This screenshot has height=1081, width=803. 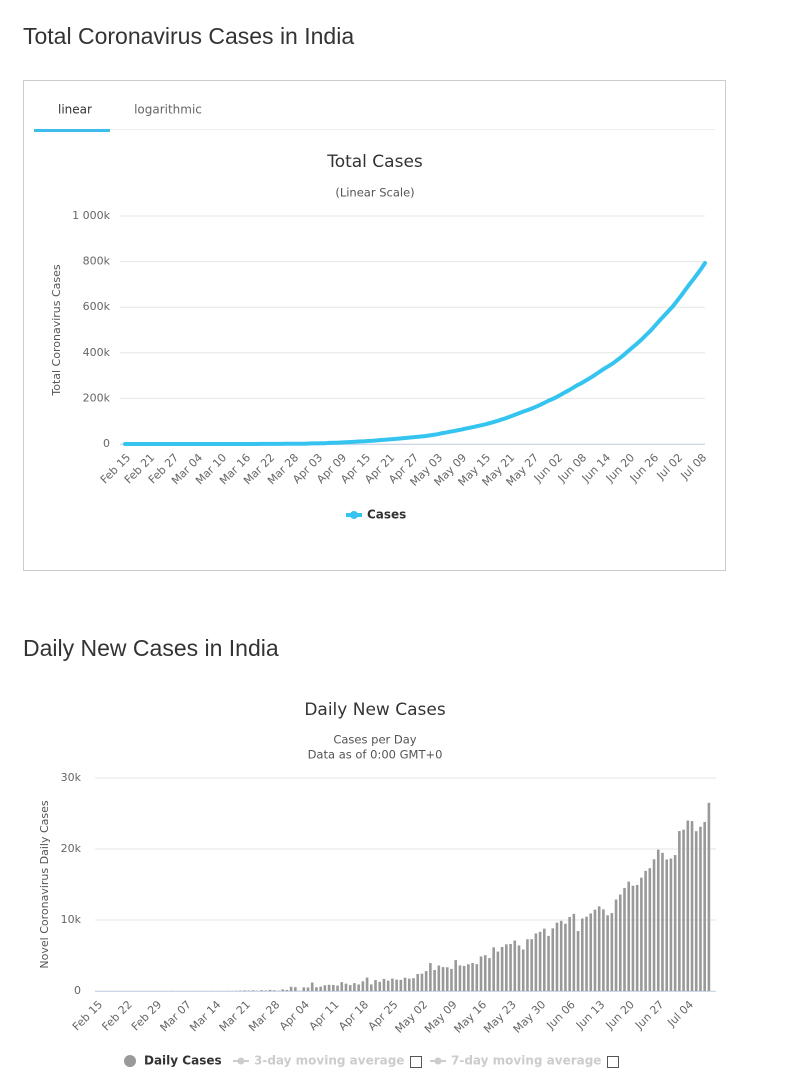 I want to click on x-tick-label: Mar 07, so click(x=176, y=1016).